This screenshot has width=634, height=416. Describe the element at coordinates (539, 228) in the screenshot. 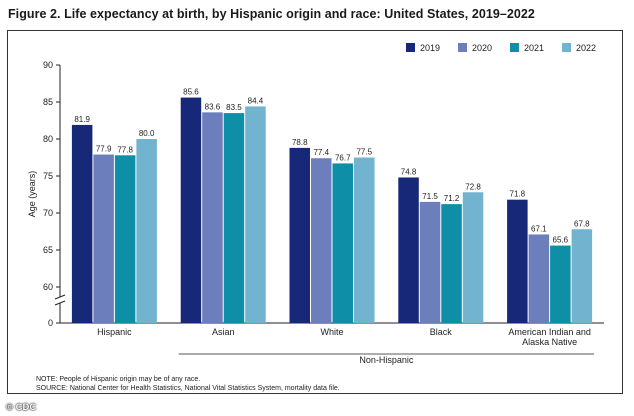

I see `bar-value-label: 67.1` at that location.